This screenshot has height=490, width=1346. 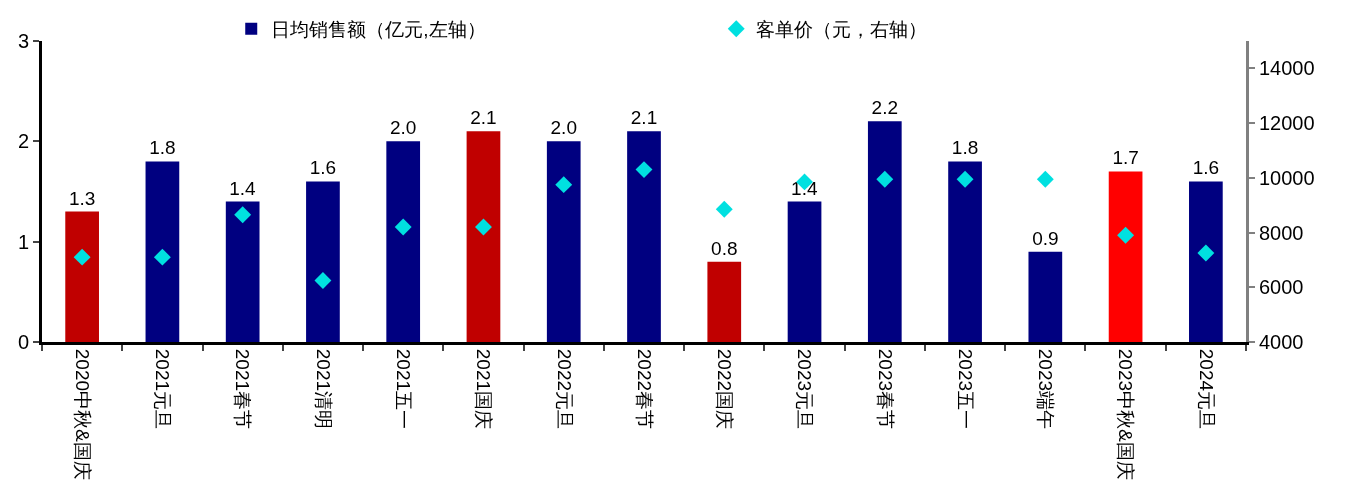 What do you see at coordinates (82, 198) in the screenshot?
I see `data-label: 1.3` at bounding box center [82, 198].